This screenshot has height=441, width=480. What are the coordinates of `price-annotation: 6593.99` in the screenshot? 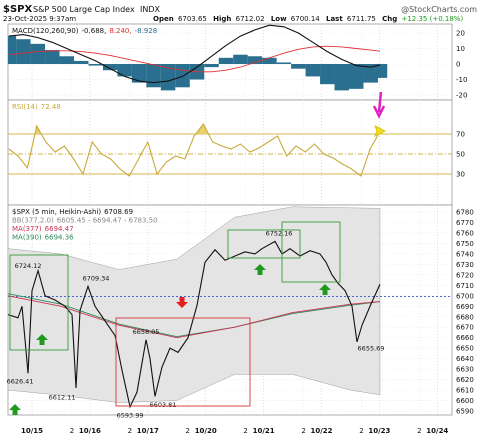 It's located at (130, 415).